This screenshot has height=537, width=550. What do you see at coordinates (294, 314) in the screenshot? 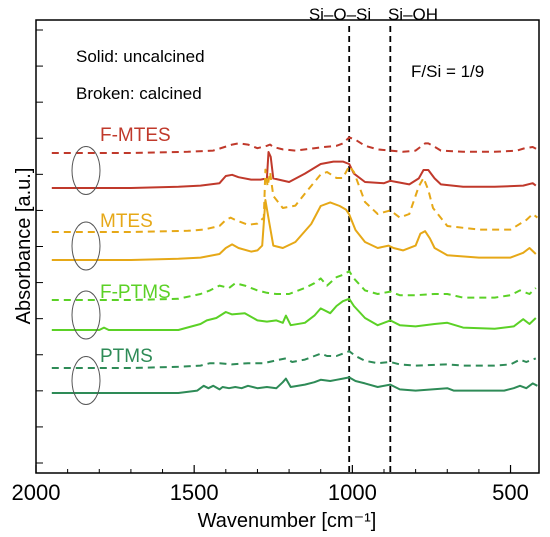
I see `series-line-f-ptms-uncalcined` at bounding box center [294, 314].